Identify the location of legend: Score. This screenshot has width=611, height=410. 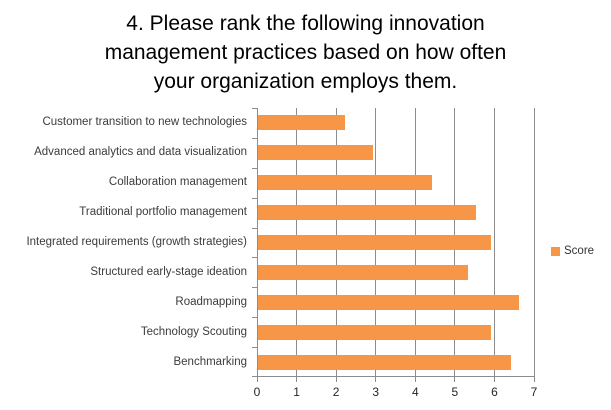
(572, 251).